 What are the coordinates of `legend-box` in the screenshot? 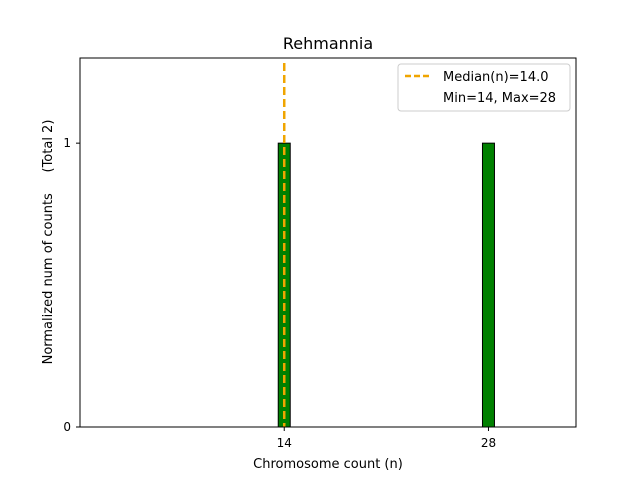 It's located at (484, 87).